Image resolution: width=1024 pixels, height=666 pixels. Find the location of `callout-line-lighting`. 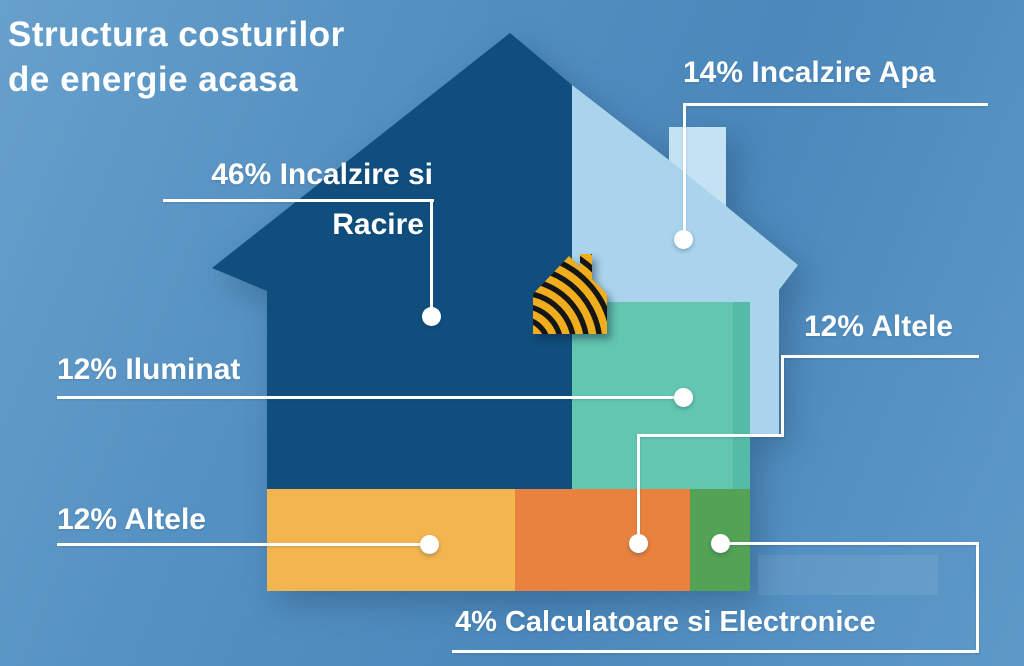

callout-line-lighting is located at coordinates (368, 397).